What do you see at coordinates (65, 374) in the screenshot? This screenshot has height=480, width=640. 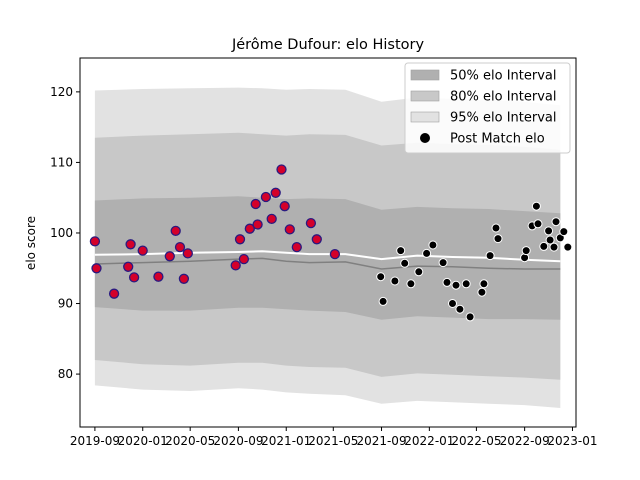 I see `y-tick-label: 80` at bounding box center [65, 374].